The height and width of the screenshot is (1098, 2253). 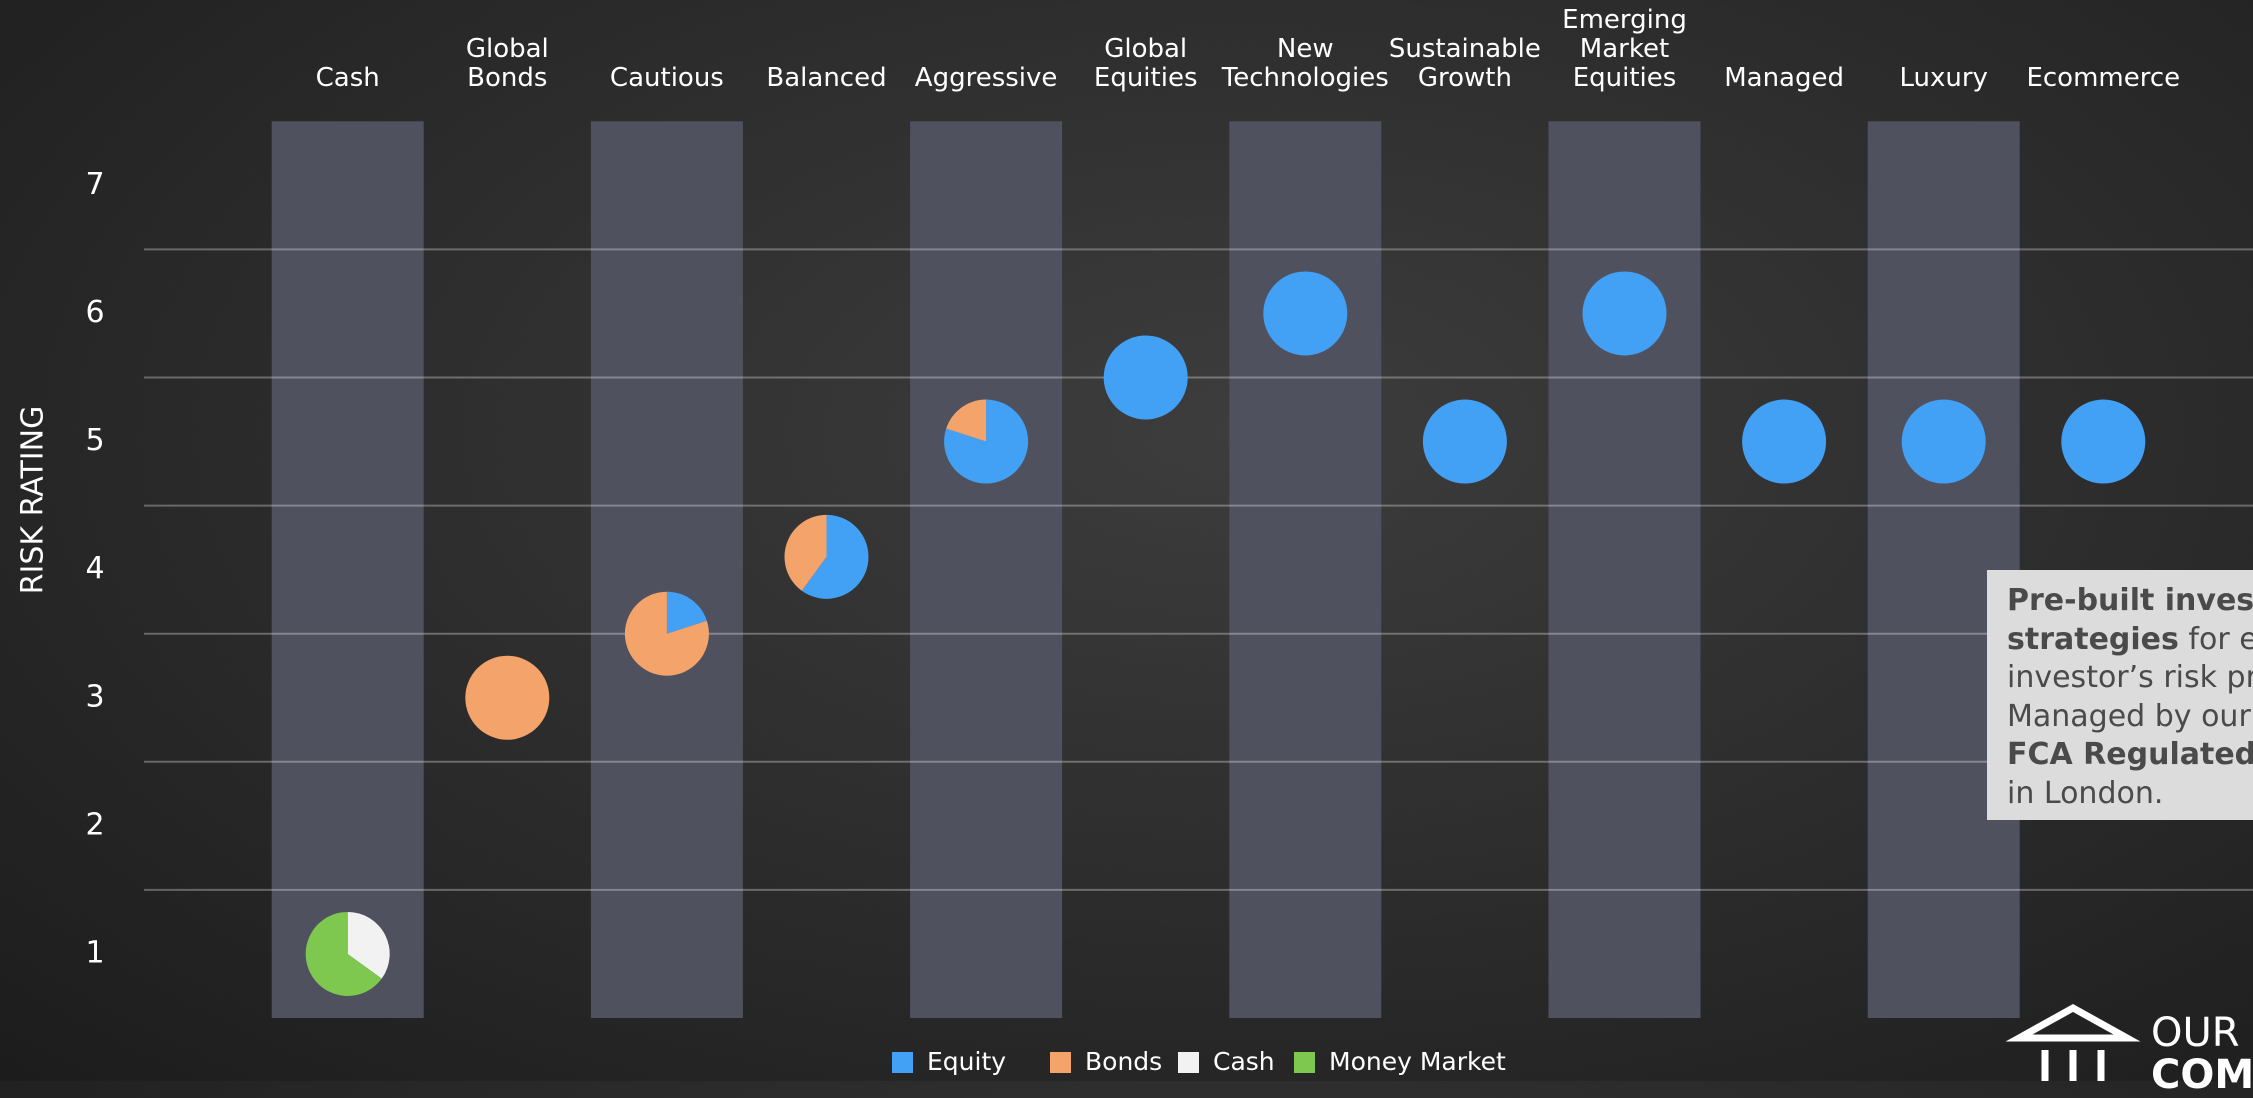 I want to click on x-tick-label: Balanced, so click(x=826, y=78).